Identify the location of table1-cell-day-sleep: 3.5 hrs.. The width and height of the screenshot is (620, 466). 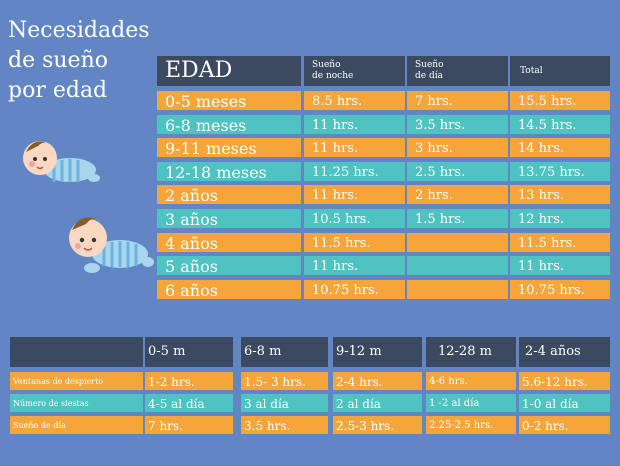
(457, 124).